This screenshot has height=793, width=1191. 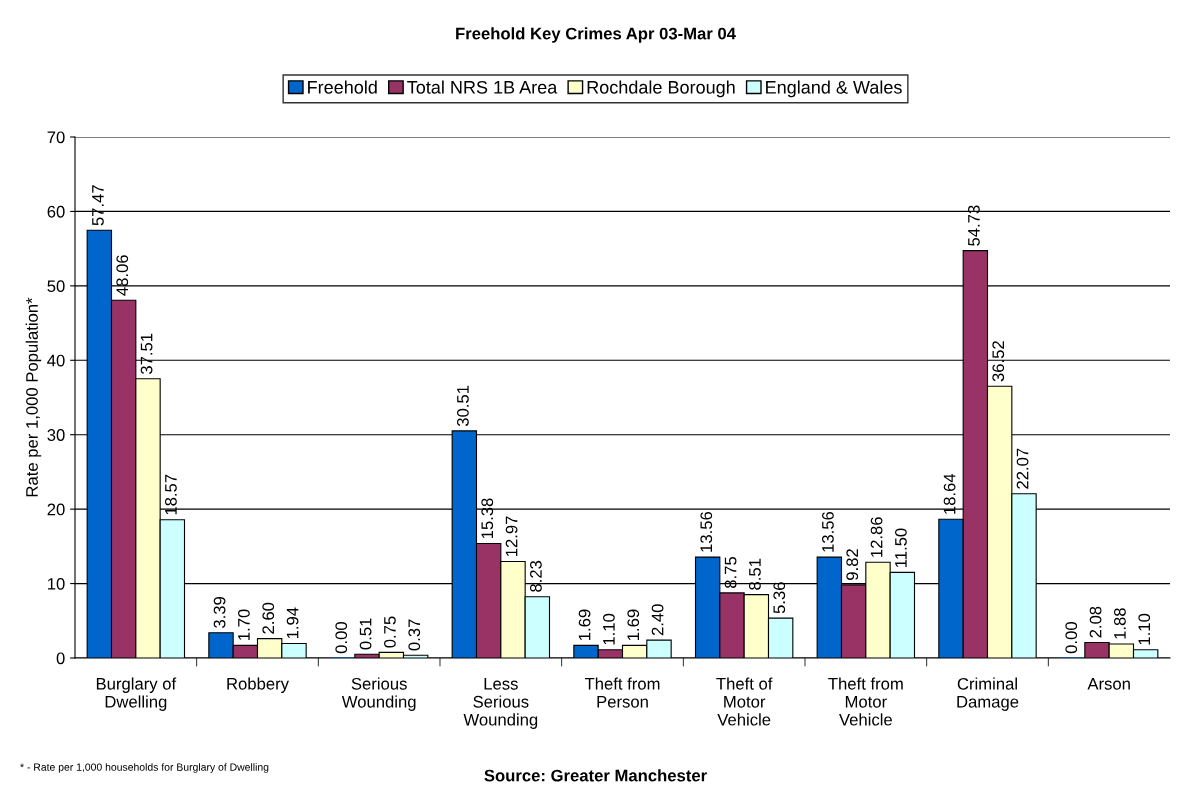 I want to click on data-label: 37.51, so click(x=146, y=354).